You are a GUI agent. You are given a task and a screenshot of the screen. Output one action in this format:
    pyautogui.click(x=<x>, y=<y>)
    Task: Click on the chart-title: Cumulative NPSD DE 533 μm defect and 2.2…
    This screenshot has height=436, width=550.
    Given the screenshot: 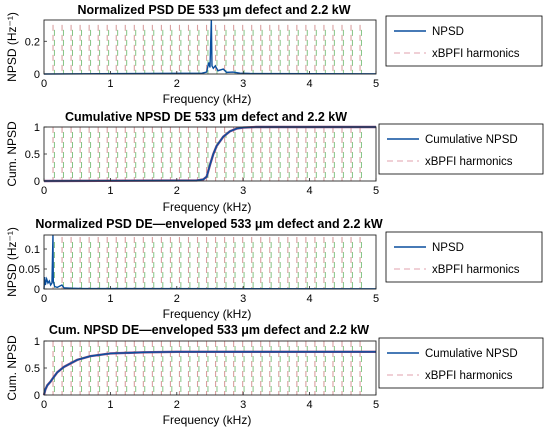 What is the action you would take?
    pyautogui.click(x=206, y=117)
    